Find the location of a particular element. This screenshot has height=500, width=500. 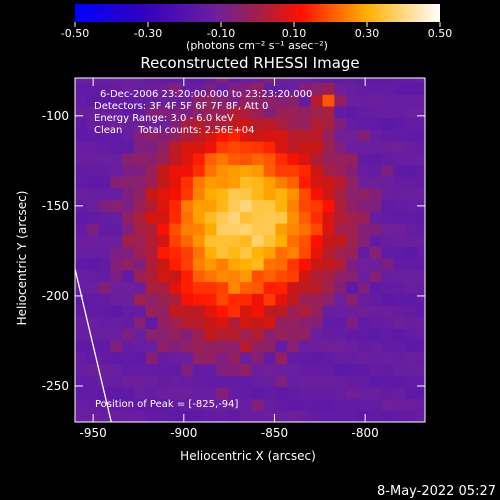

y-axis-label: Heliocentric Y (arcsec) is located at coordinates (22, 258).